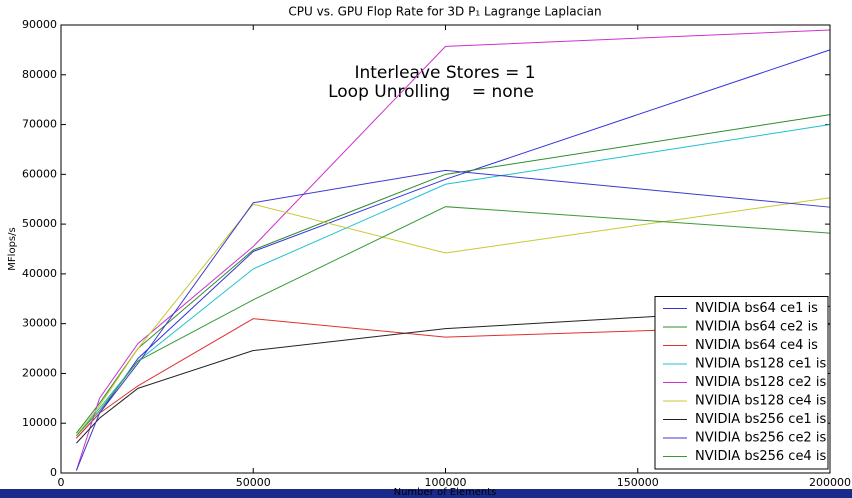 This screenshot has width=852, height=498. I want to click on y-tick-label: 10000, so click(39, 422).